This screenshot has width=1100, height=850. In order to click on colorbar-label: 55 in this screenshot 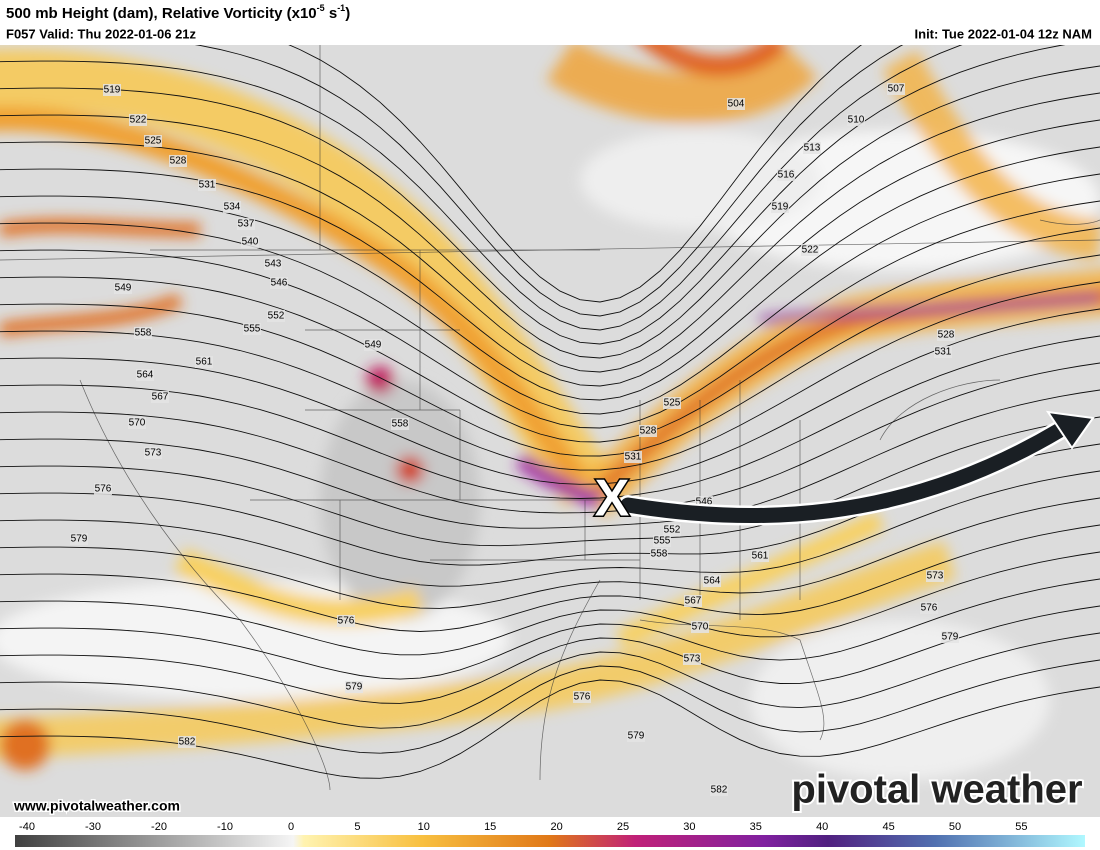, I will do `click(1021, 827)`.